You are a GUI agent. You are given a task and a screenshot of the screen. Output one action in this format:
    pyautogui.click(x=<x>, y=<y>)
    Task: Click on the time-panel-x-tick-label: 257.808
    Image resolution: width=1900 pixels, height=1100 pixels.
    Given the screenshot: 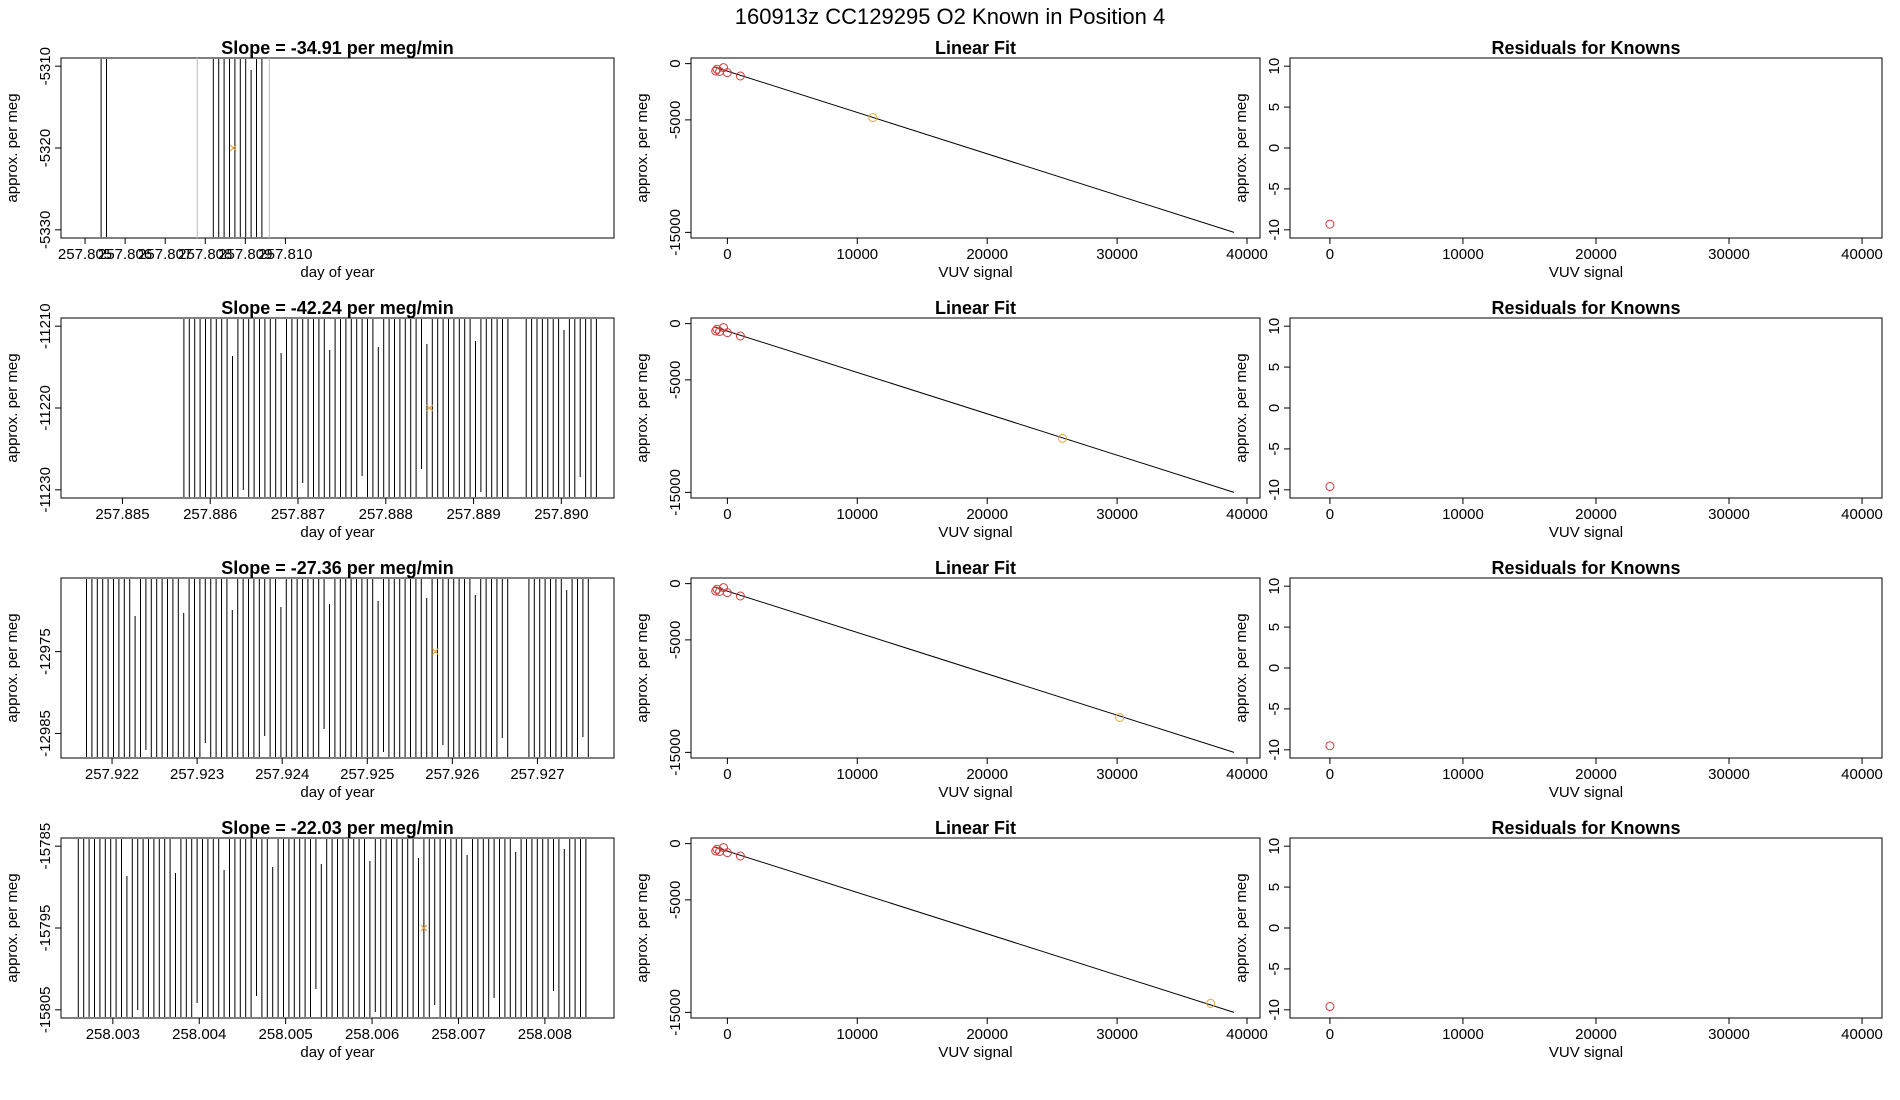 What is the action you would take?
    pyautogui.click(x=205, y=254)
    